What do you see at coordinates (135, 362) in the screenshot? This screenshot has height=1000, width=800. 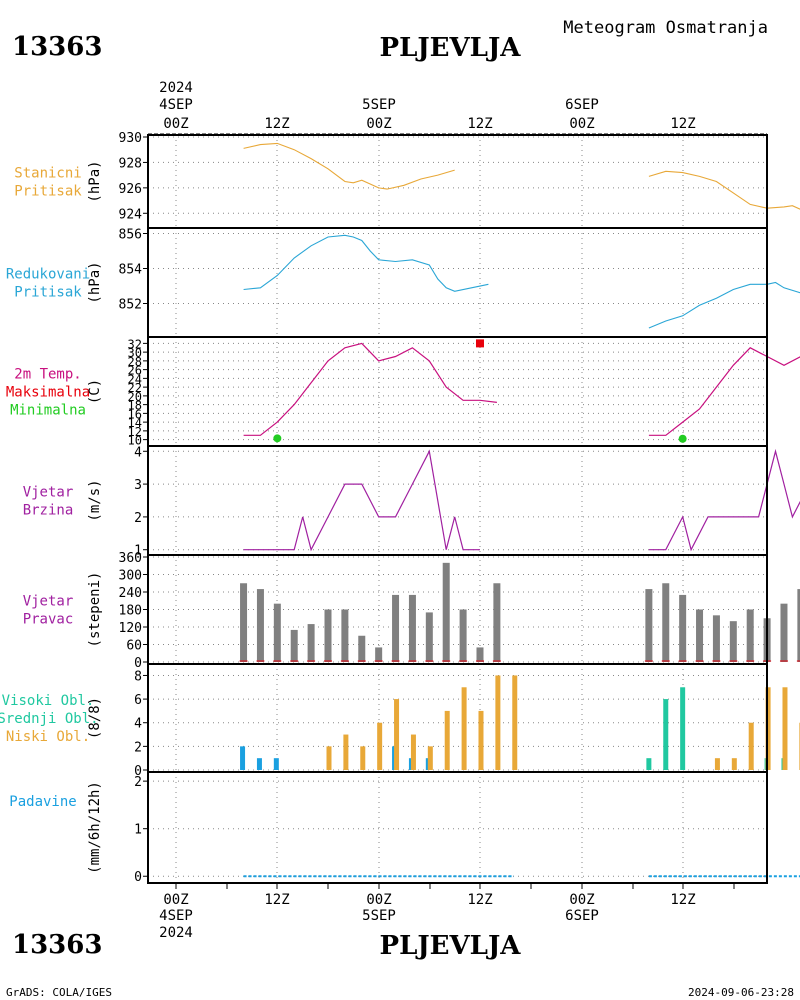 I see `y-tick-label: 28` at bounding box center [135, 362].